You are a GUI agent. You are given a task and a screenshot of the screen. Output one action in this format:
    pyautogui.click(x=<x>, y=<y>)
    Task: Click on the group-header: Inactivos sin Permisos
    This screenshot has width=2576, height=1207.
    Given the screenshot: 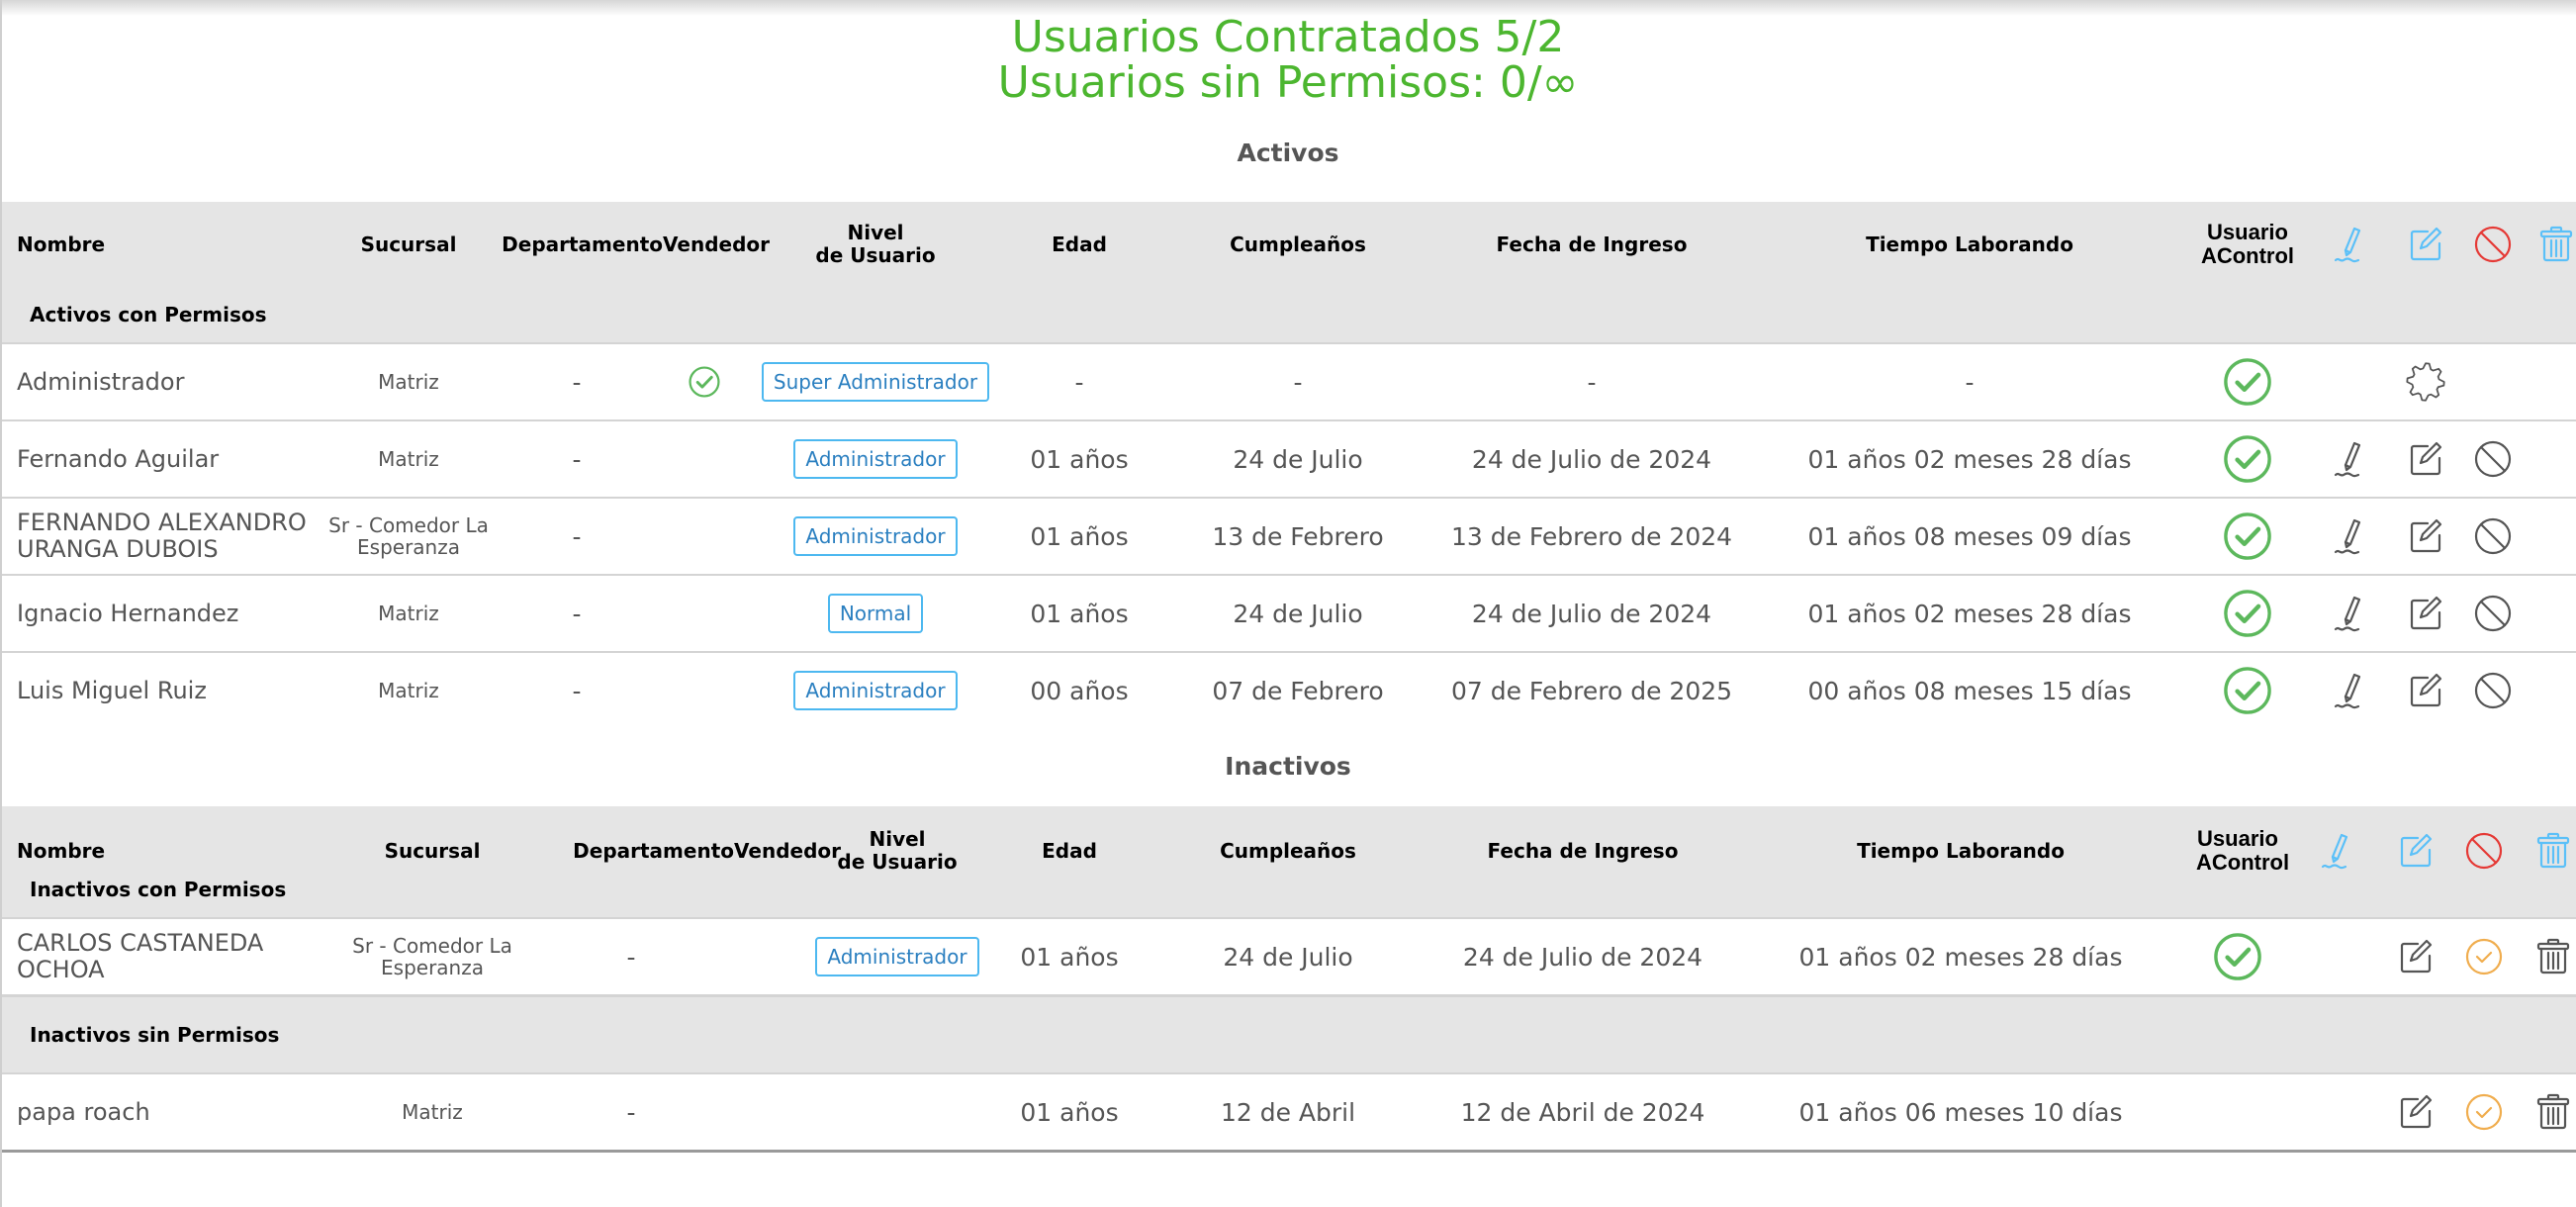 What is the action you would take?
    pyautogui.click(x=1289, y=1033)
    